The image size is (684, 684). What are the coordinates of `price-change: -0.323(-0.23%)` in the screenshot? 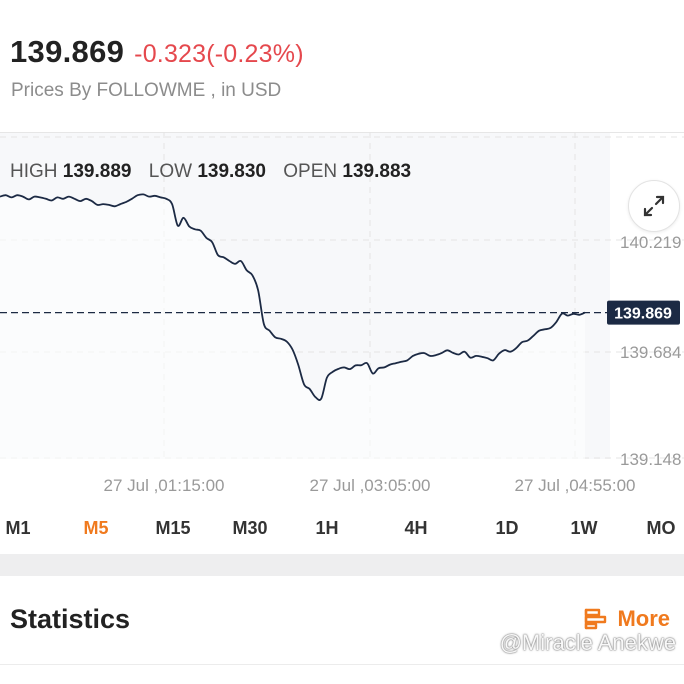 It's located at (219, 54).